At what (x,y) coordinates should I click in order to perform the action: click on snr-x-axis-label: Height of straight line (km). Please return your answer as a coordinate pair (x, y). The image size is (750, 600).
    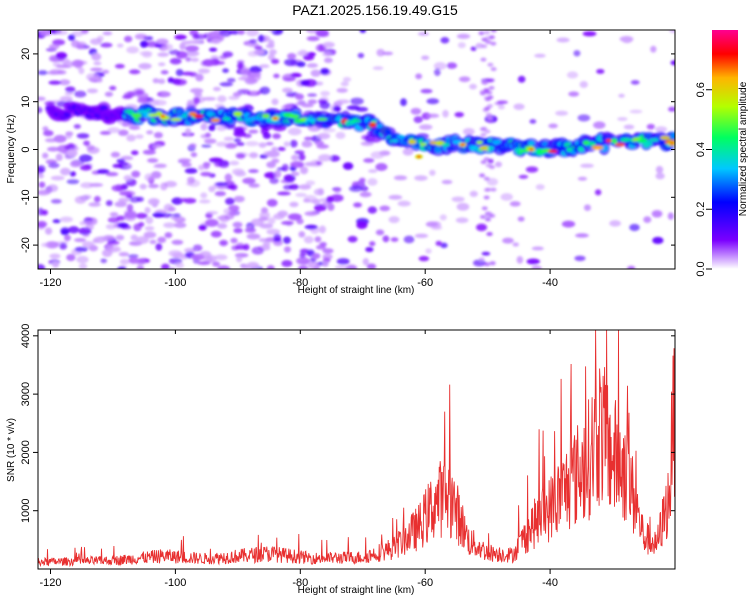
    Looking at the image, I should click on (356, 590).